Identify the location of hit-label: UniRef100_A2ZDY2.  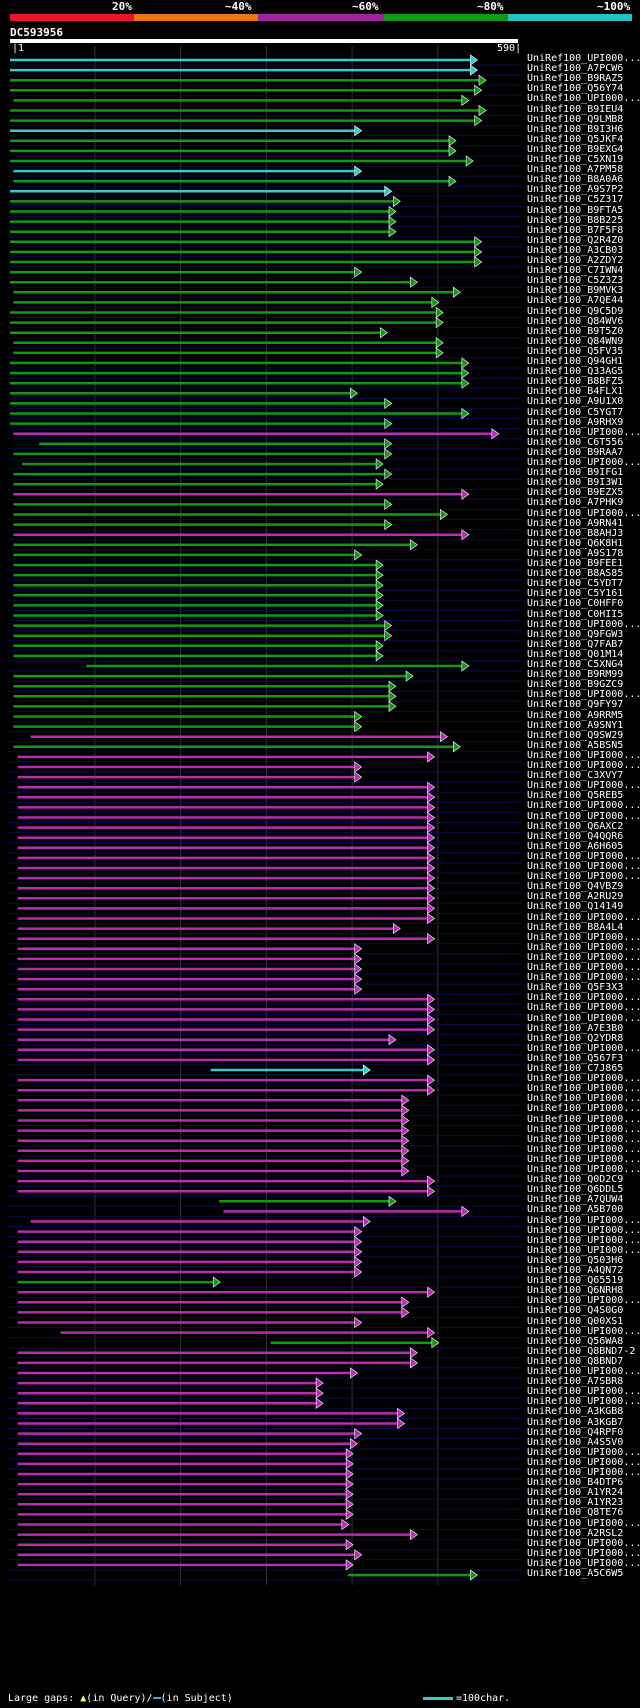
(575, 260).